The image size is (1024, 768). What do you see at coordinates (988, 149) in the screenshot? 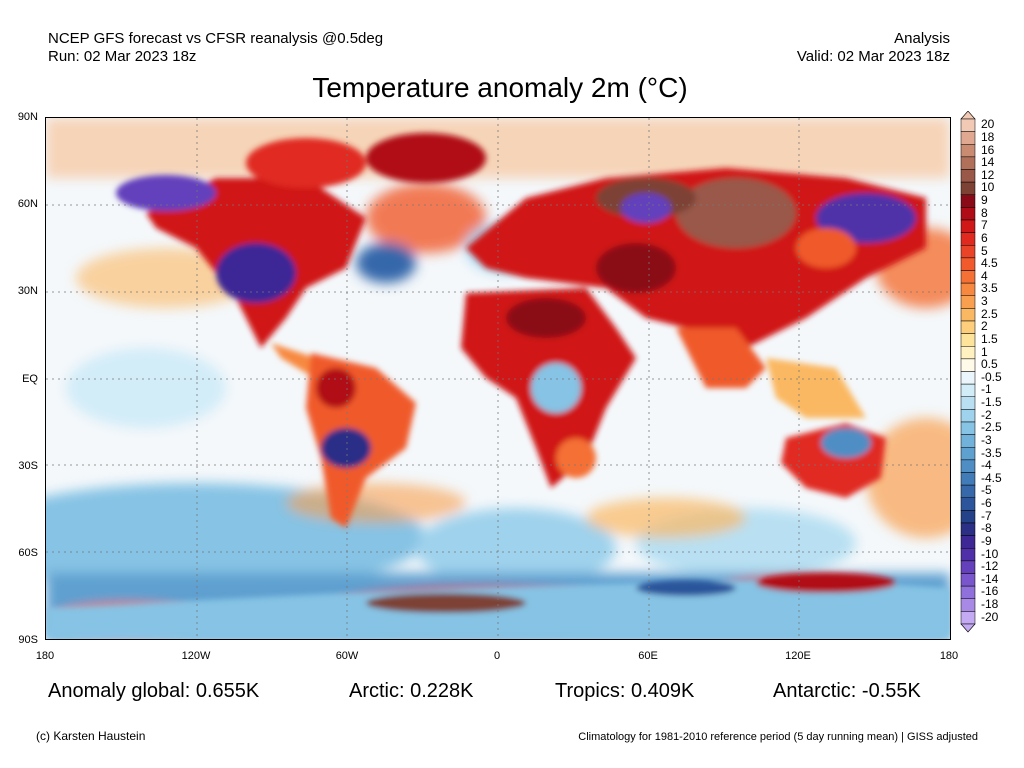
I see `colorbar-label: 16` at bounding box center [988, 149].